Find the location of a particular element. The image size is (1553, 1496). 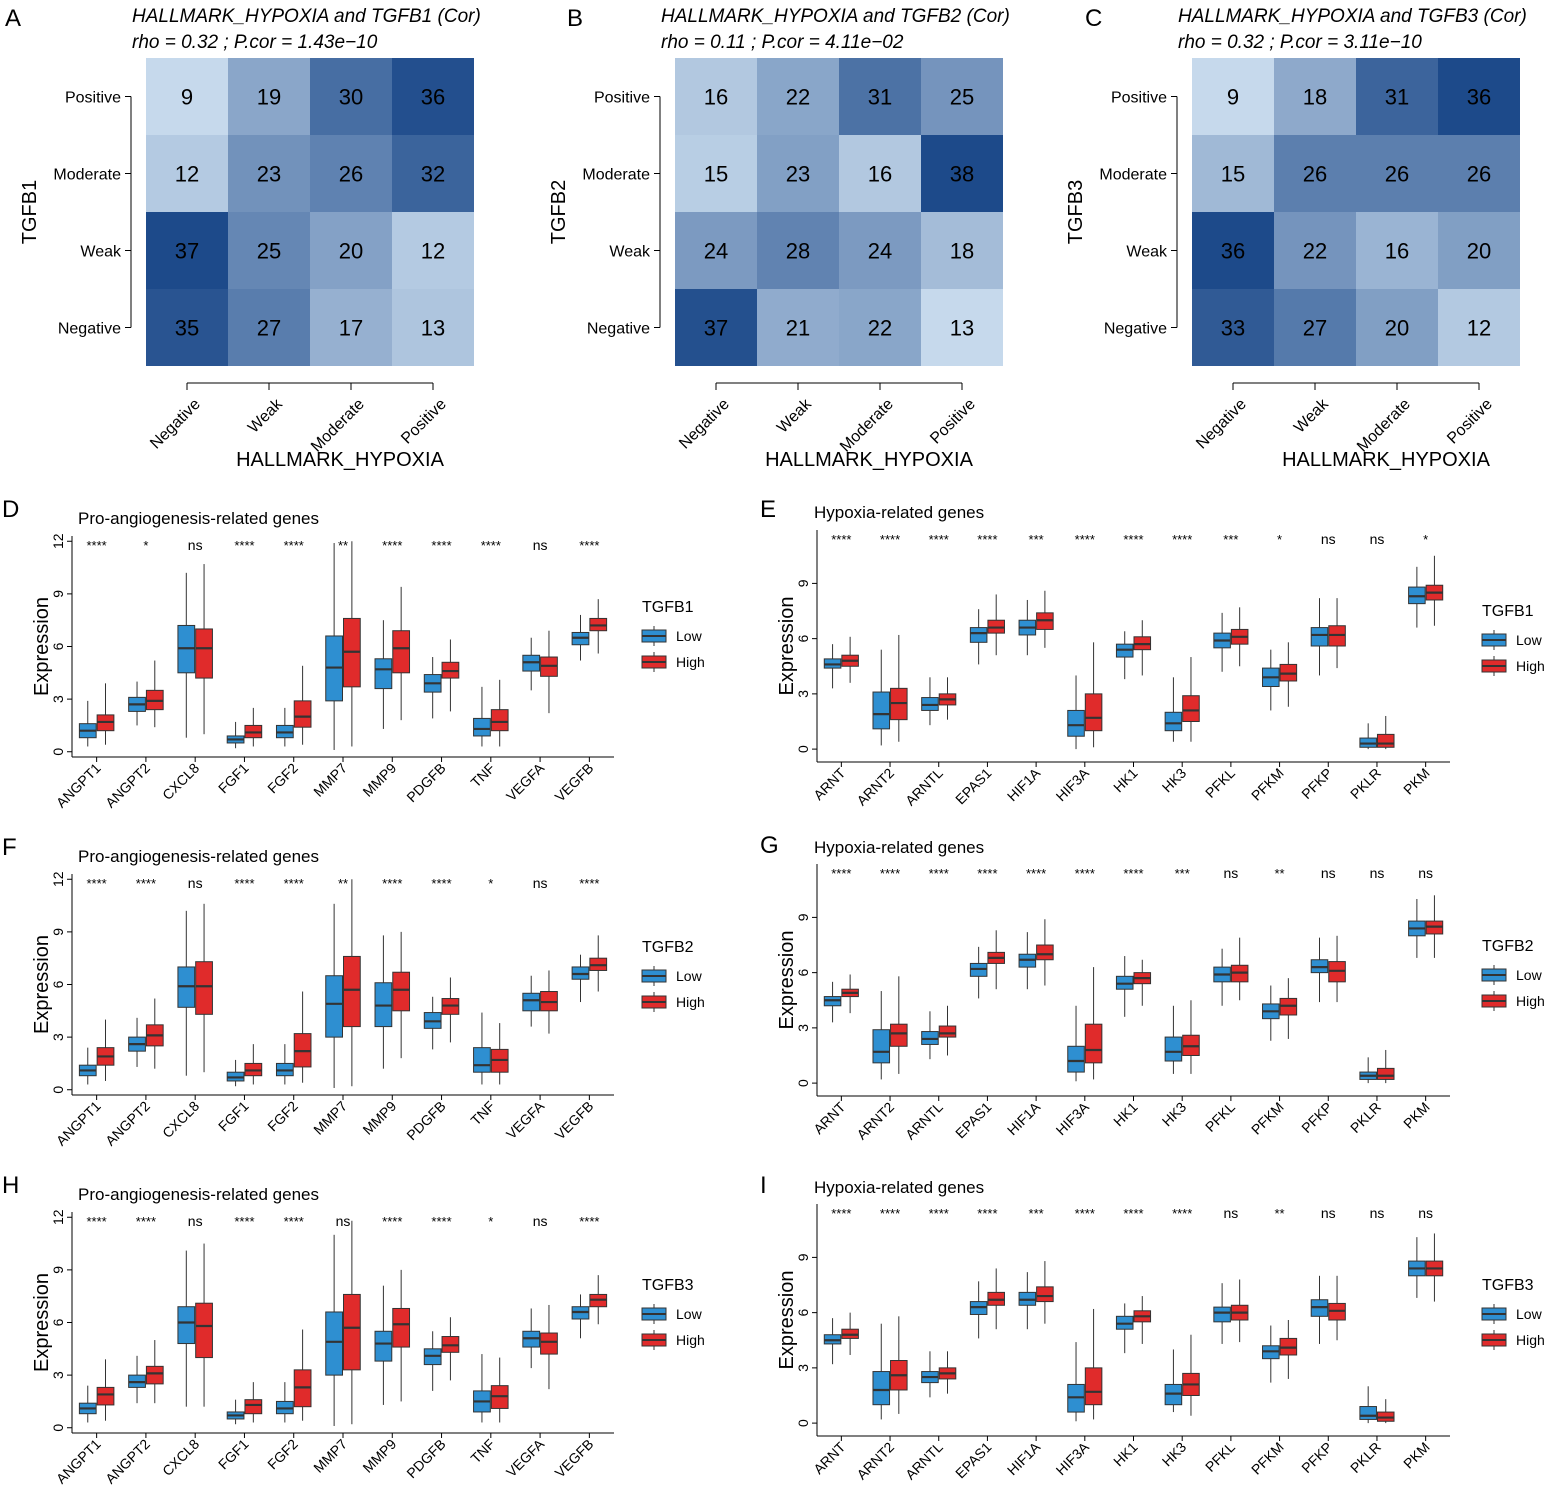

x-tick-label: FGF2 is located at coordinates (282, 778).